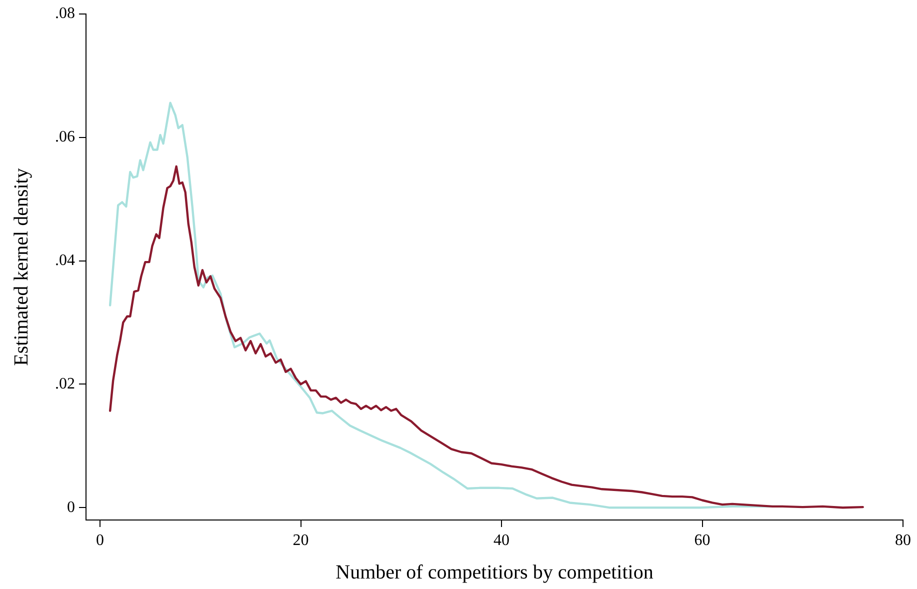 The image size is (917, 589). I want to click on y-tick-label: .06, so click(65, 137).